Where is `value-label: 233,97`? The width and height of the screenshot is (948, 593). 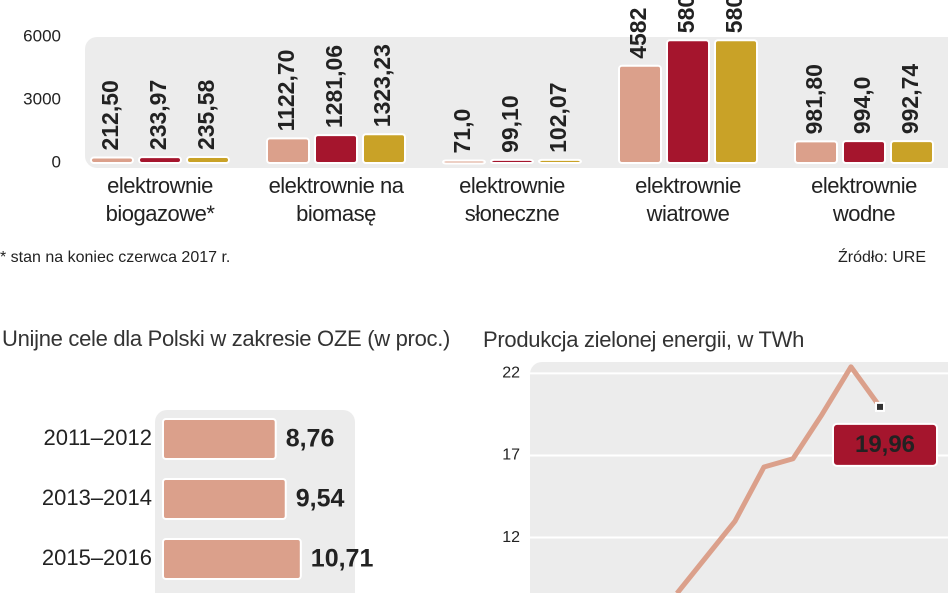 value-label: 233,97 is located at coordinates (158, 115).